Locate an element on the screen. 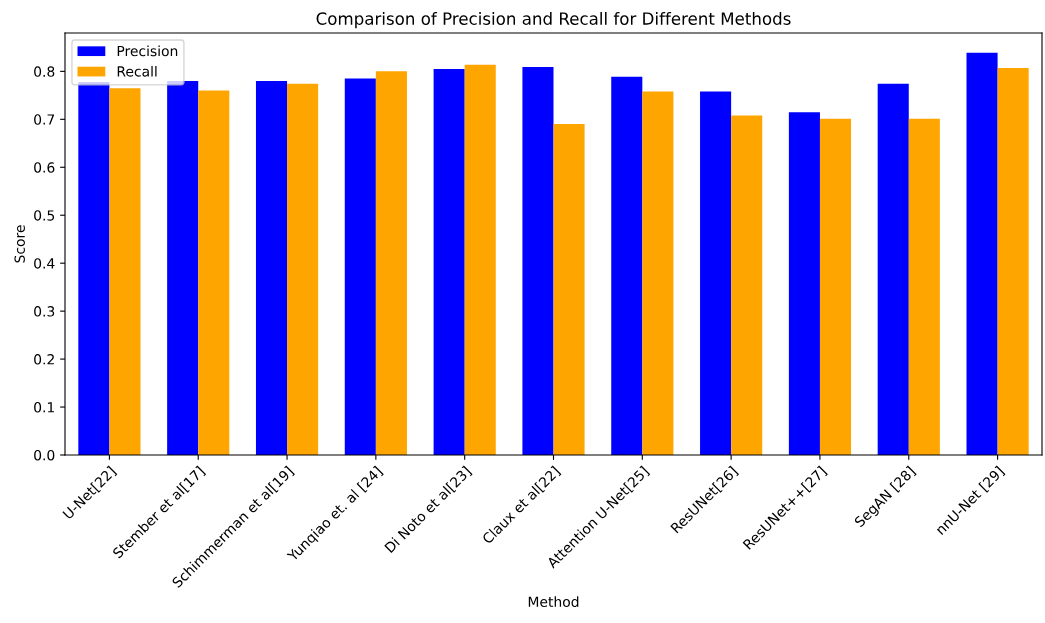  legend-label: Precision is located at coordinates (147, 51).